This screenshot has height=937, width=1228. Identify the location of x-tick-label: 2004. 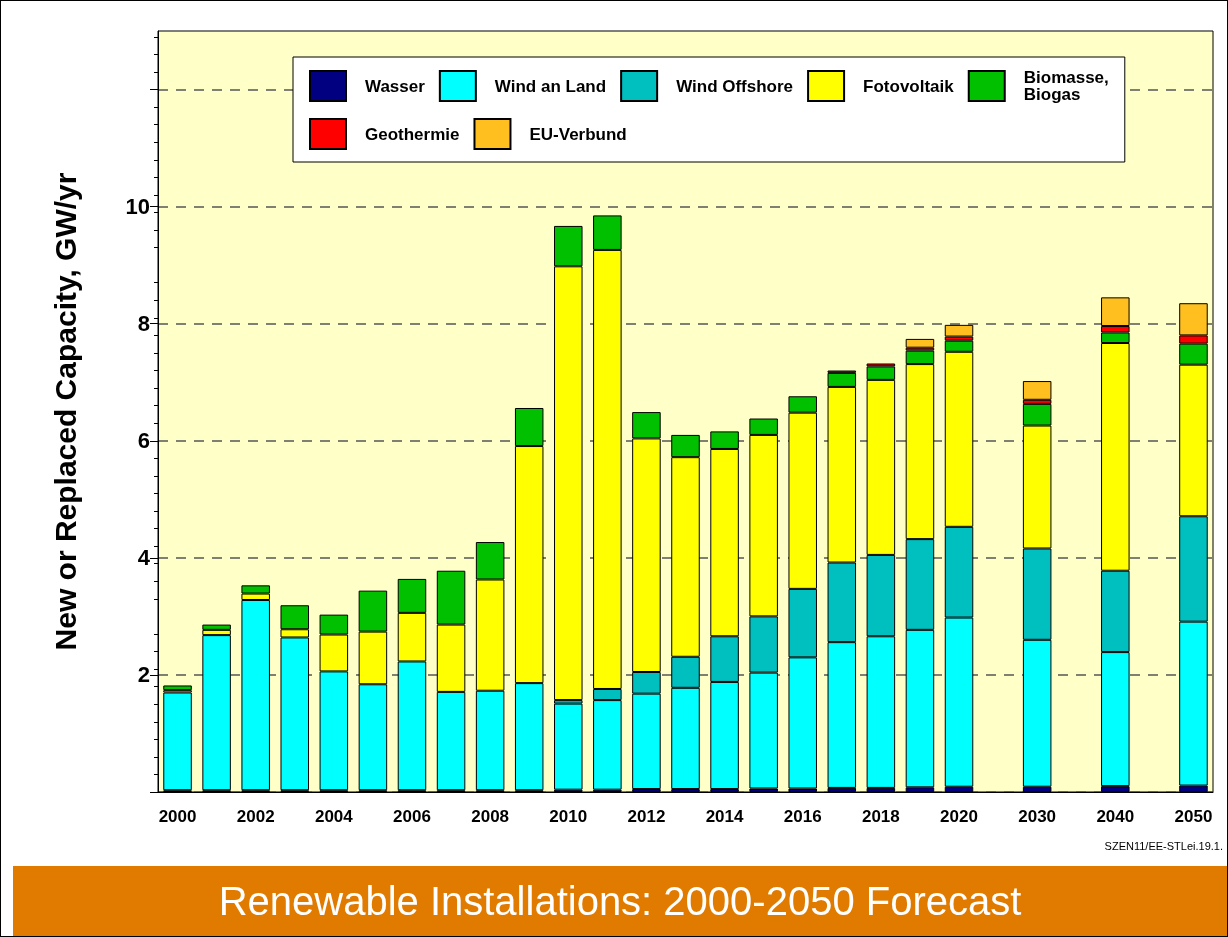
(334, 816).